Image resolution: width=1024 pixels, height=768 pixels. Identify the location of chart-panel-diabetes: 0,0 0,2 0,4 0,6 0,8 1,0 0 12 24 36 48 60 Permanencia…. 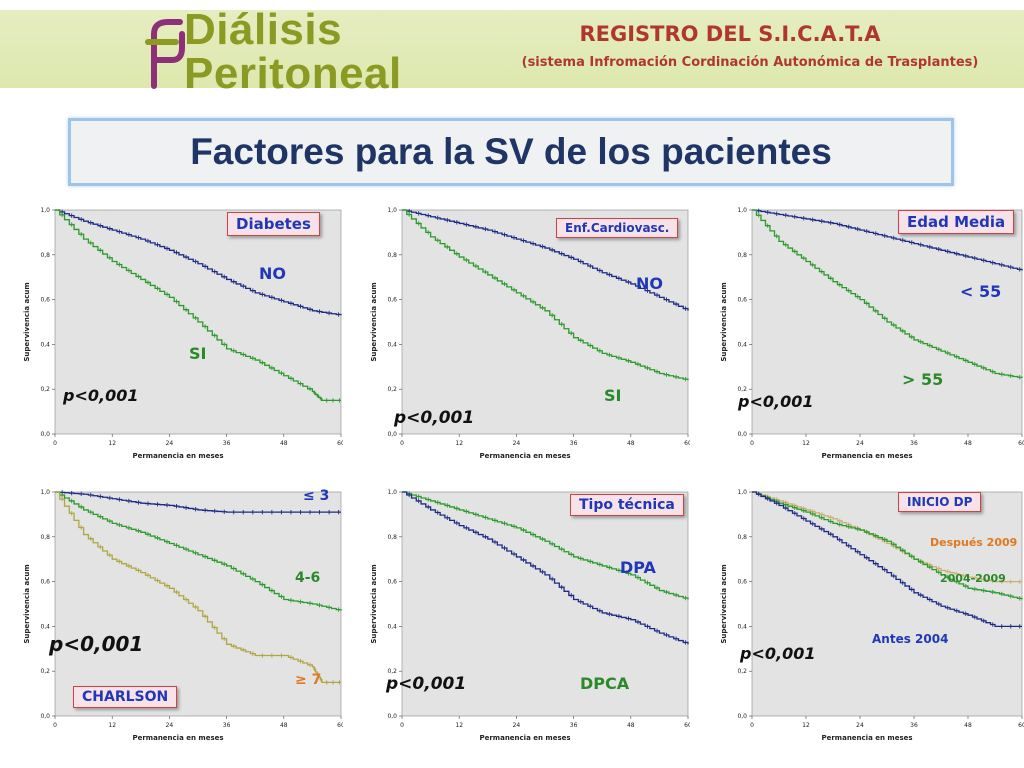
(173, 336).